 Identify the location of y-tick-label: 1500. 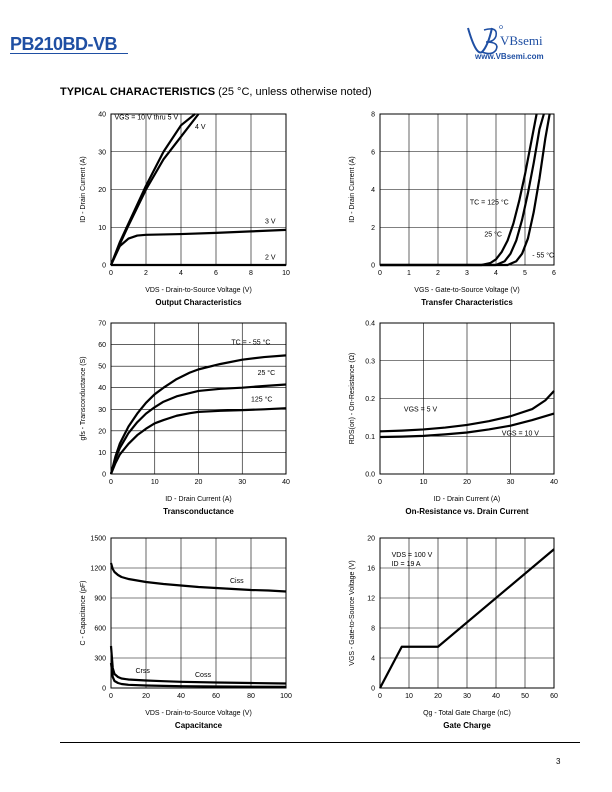
(98, 539).